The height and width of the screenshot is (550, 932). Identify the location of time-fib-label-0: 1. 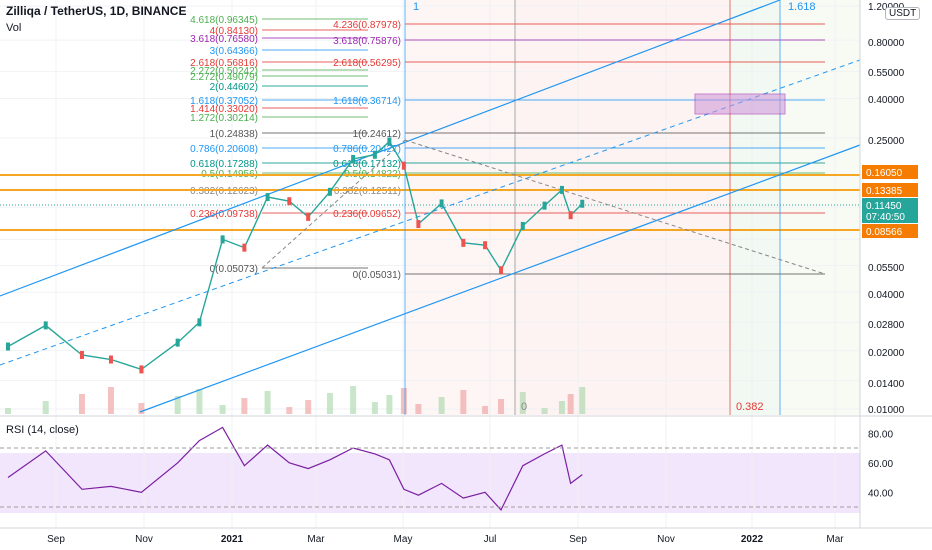
(416, 7).